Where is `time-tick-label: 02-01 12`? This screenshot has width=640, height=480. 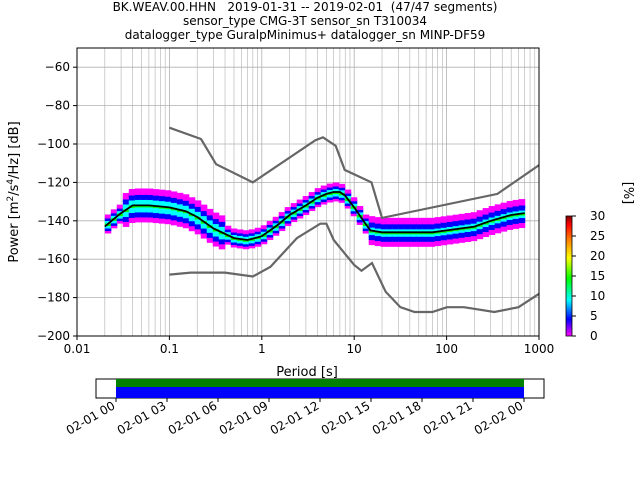
time-tick-label: 02-01 12 is located at coordinates (295, 417).